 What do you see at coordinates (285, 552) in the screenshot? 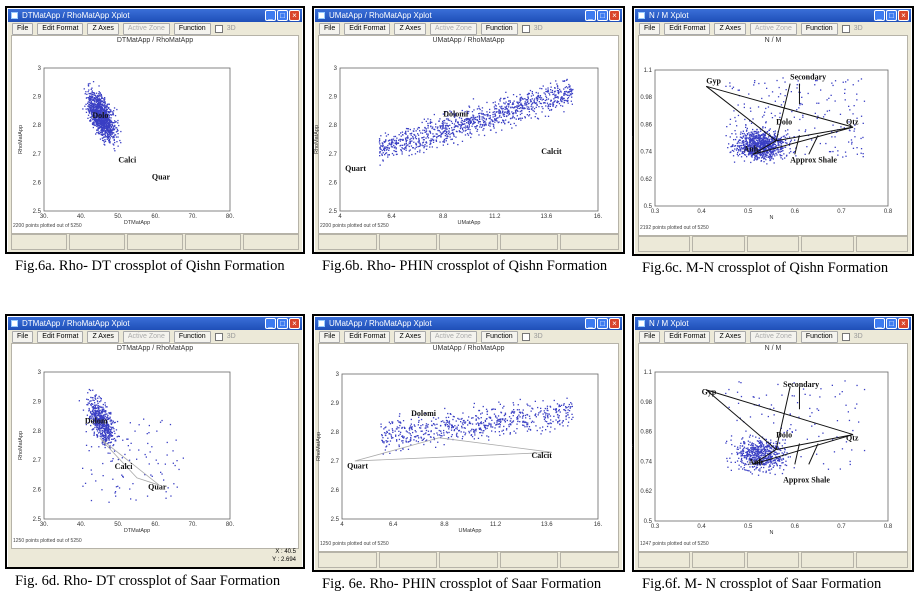
I see `cursor-x: X : 40.5` at bounding box center [285, 552].